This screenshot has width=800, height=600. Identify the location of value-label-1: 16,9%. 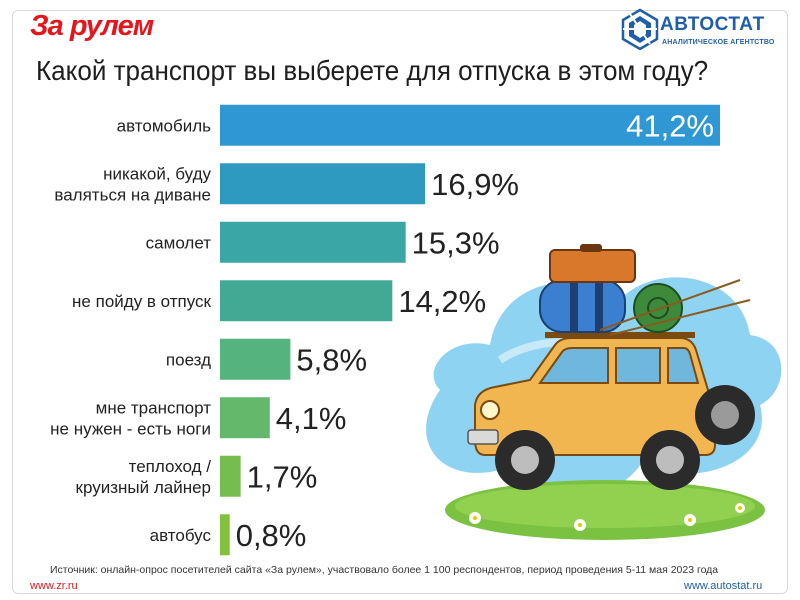
(475, 184).